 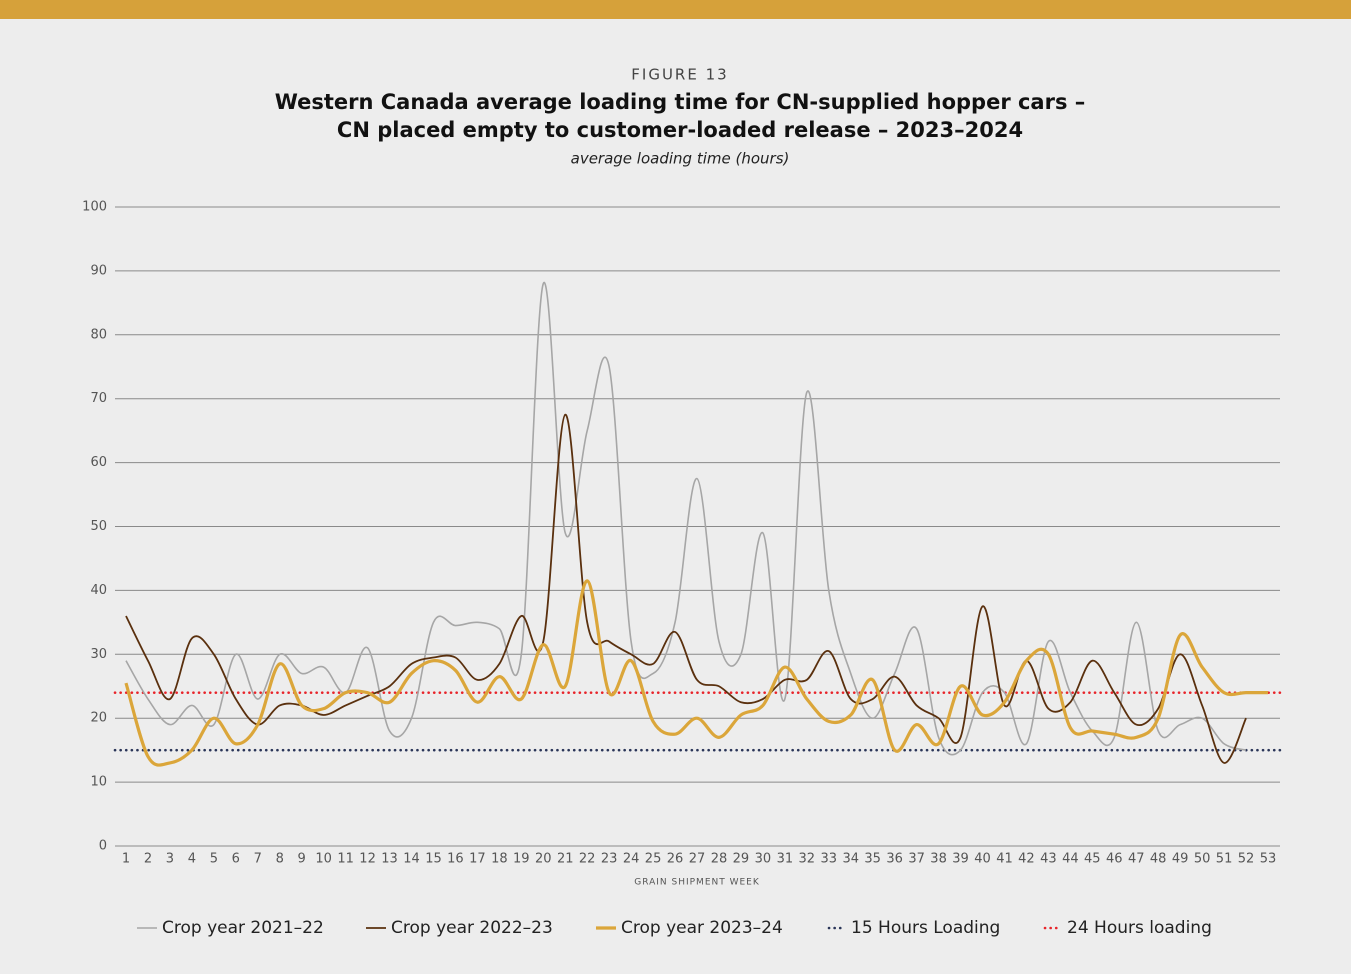 What do you see at coordinates (389, 859) in the screenshot?
I see `x-tick-label: 13` at bounding box center [389, 859].